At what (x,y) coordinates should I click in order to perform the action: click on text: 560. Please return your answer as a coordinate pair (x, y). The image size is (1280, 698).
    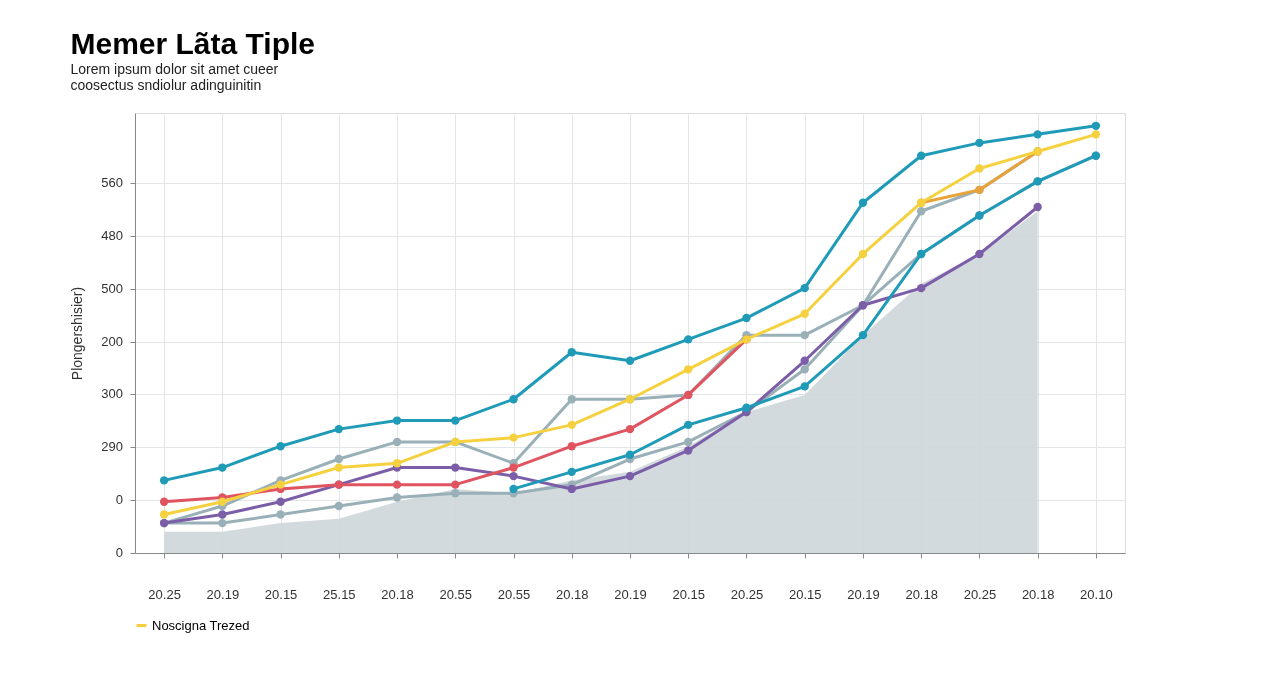
    Looking at the image, I should click on (112, 183).